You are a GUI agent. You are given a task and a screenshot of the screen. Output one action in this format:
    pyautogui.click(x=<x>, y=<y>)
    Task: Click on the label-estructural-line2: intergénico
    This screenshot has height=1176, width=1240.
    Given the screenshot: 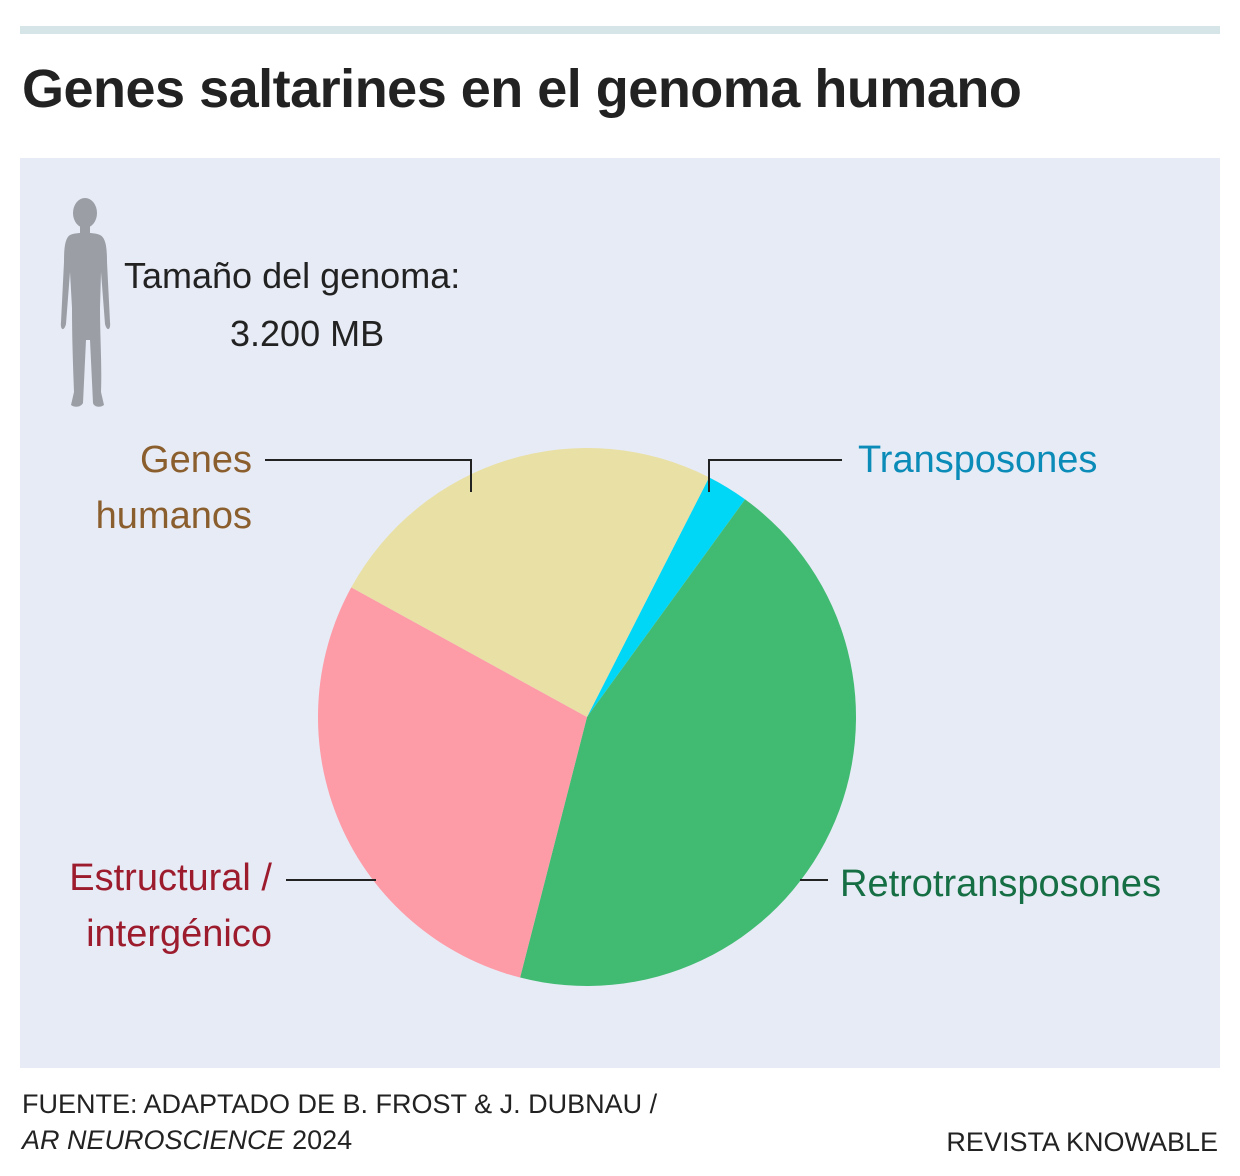 What is the action you would take?
    pyautogui.click(x=179, y=934)
    